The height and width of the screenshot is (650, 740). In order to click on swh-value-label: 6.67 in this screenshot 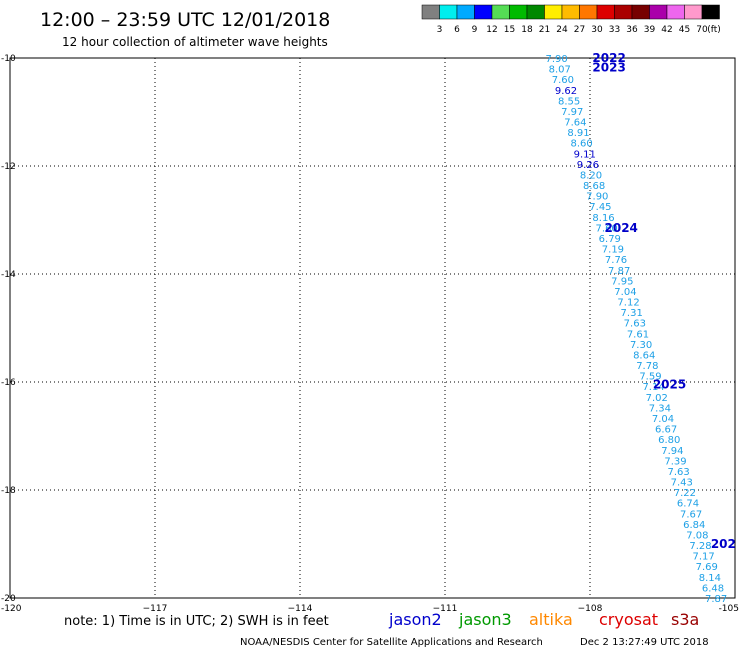, I will do `click(666, 430)`.